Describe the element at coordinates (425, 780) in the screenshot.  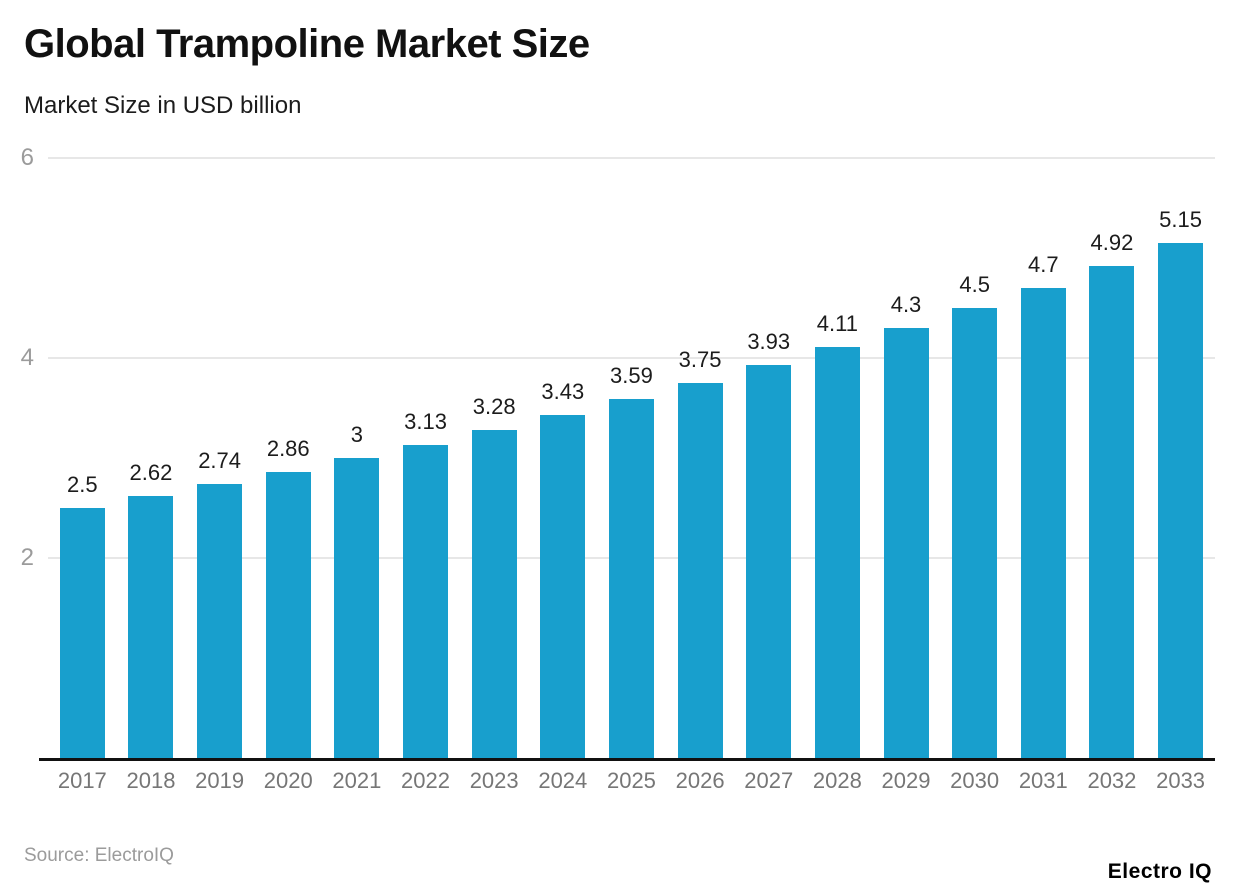
I see `x-axis-label: 2022` at that location.